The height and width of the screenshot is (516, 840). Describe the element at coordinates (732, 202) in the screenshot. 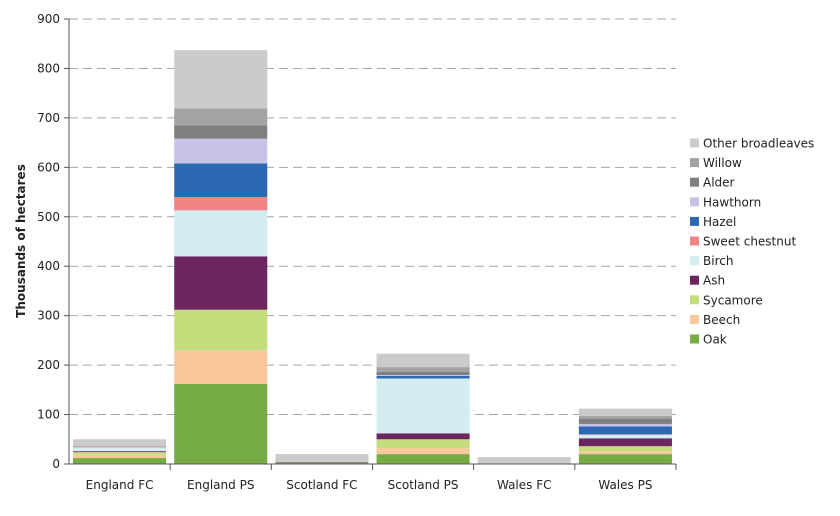

I see `legend-label-hawthorn: Hawthorn` at that location.